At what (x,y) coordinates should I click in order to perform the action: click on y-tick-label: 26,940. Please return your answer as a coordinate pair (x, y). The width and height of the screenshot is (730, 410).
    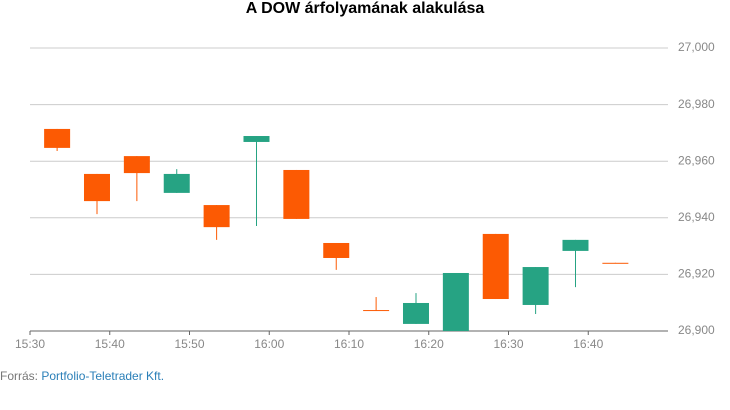
    Looking at the image, I should click on (696, 217).